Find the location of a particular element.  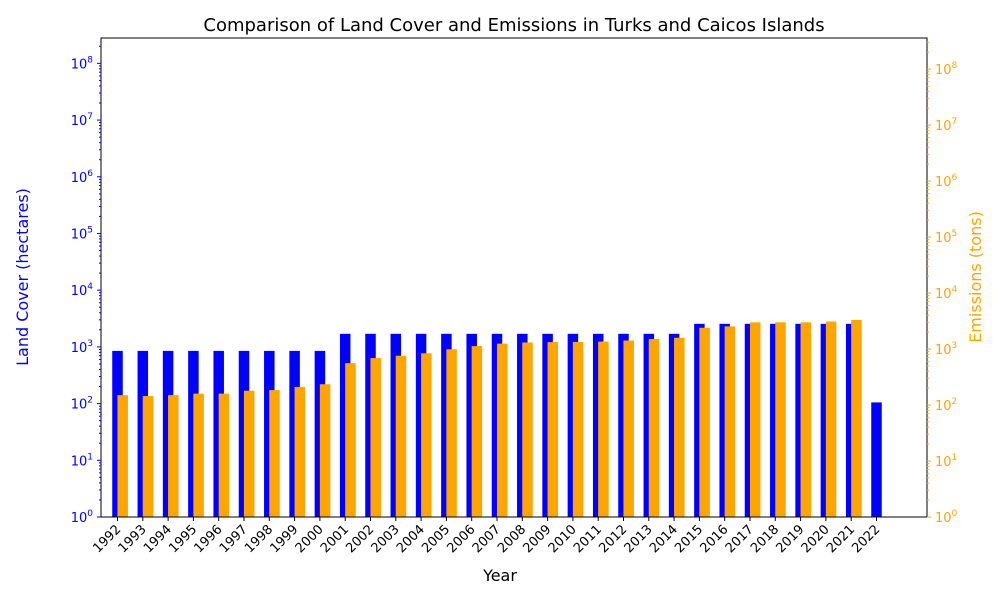

y-left-tick-label: 108 is located at coordinates (82, 63).